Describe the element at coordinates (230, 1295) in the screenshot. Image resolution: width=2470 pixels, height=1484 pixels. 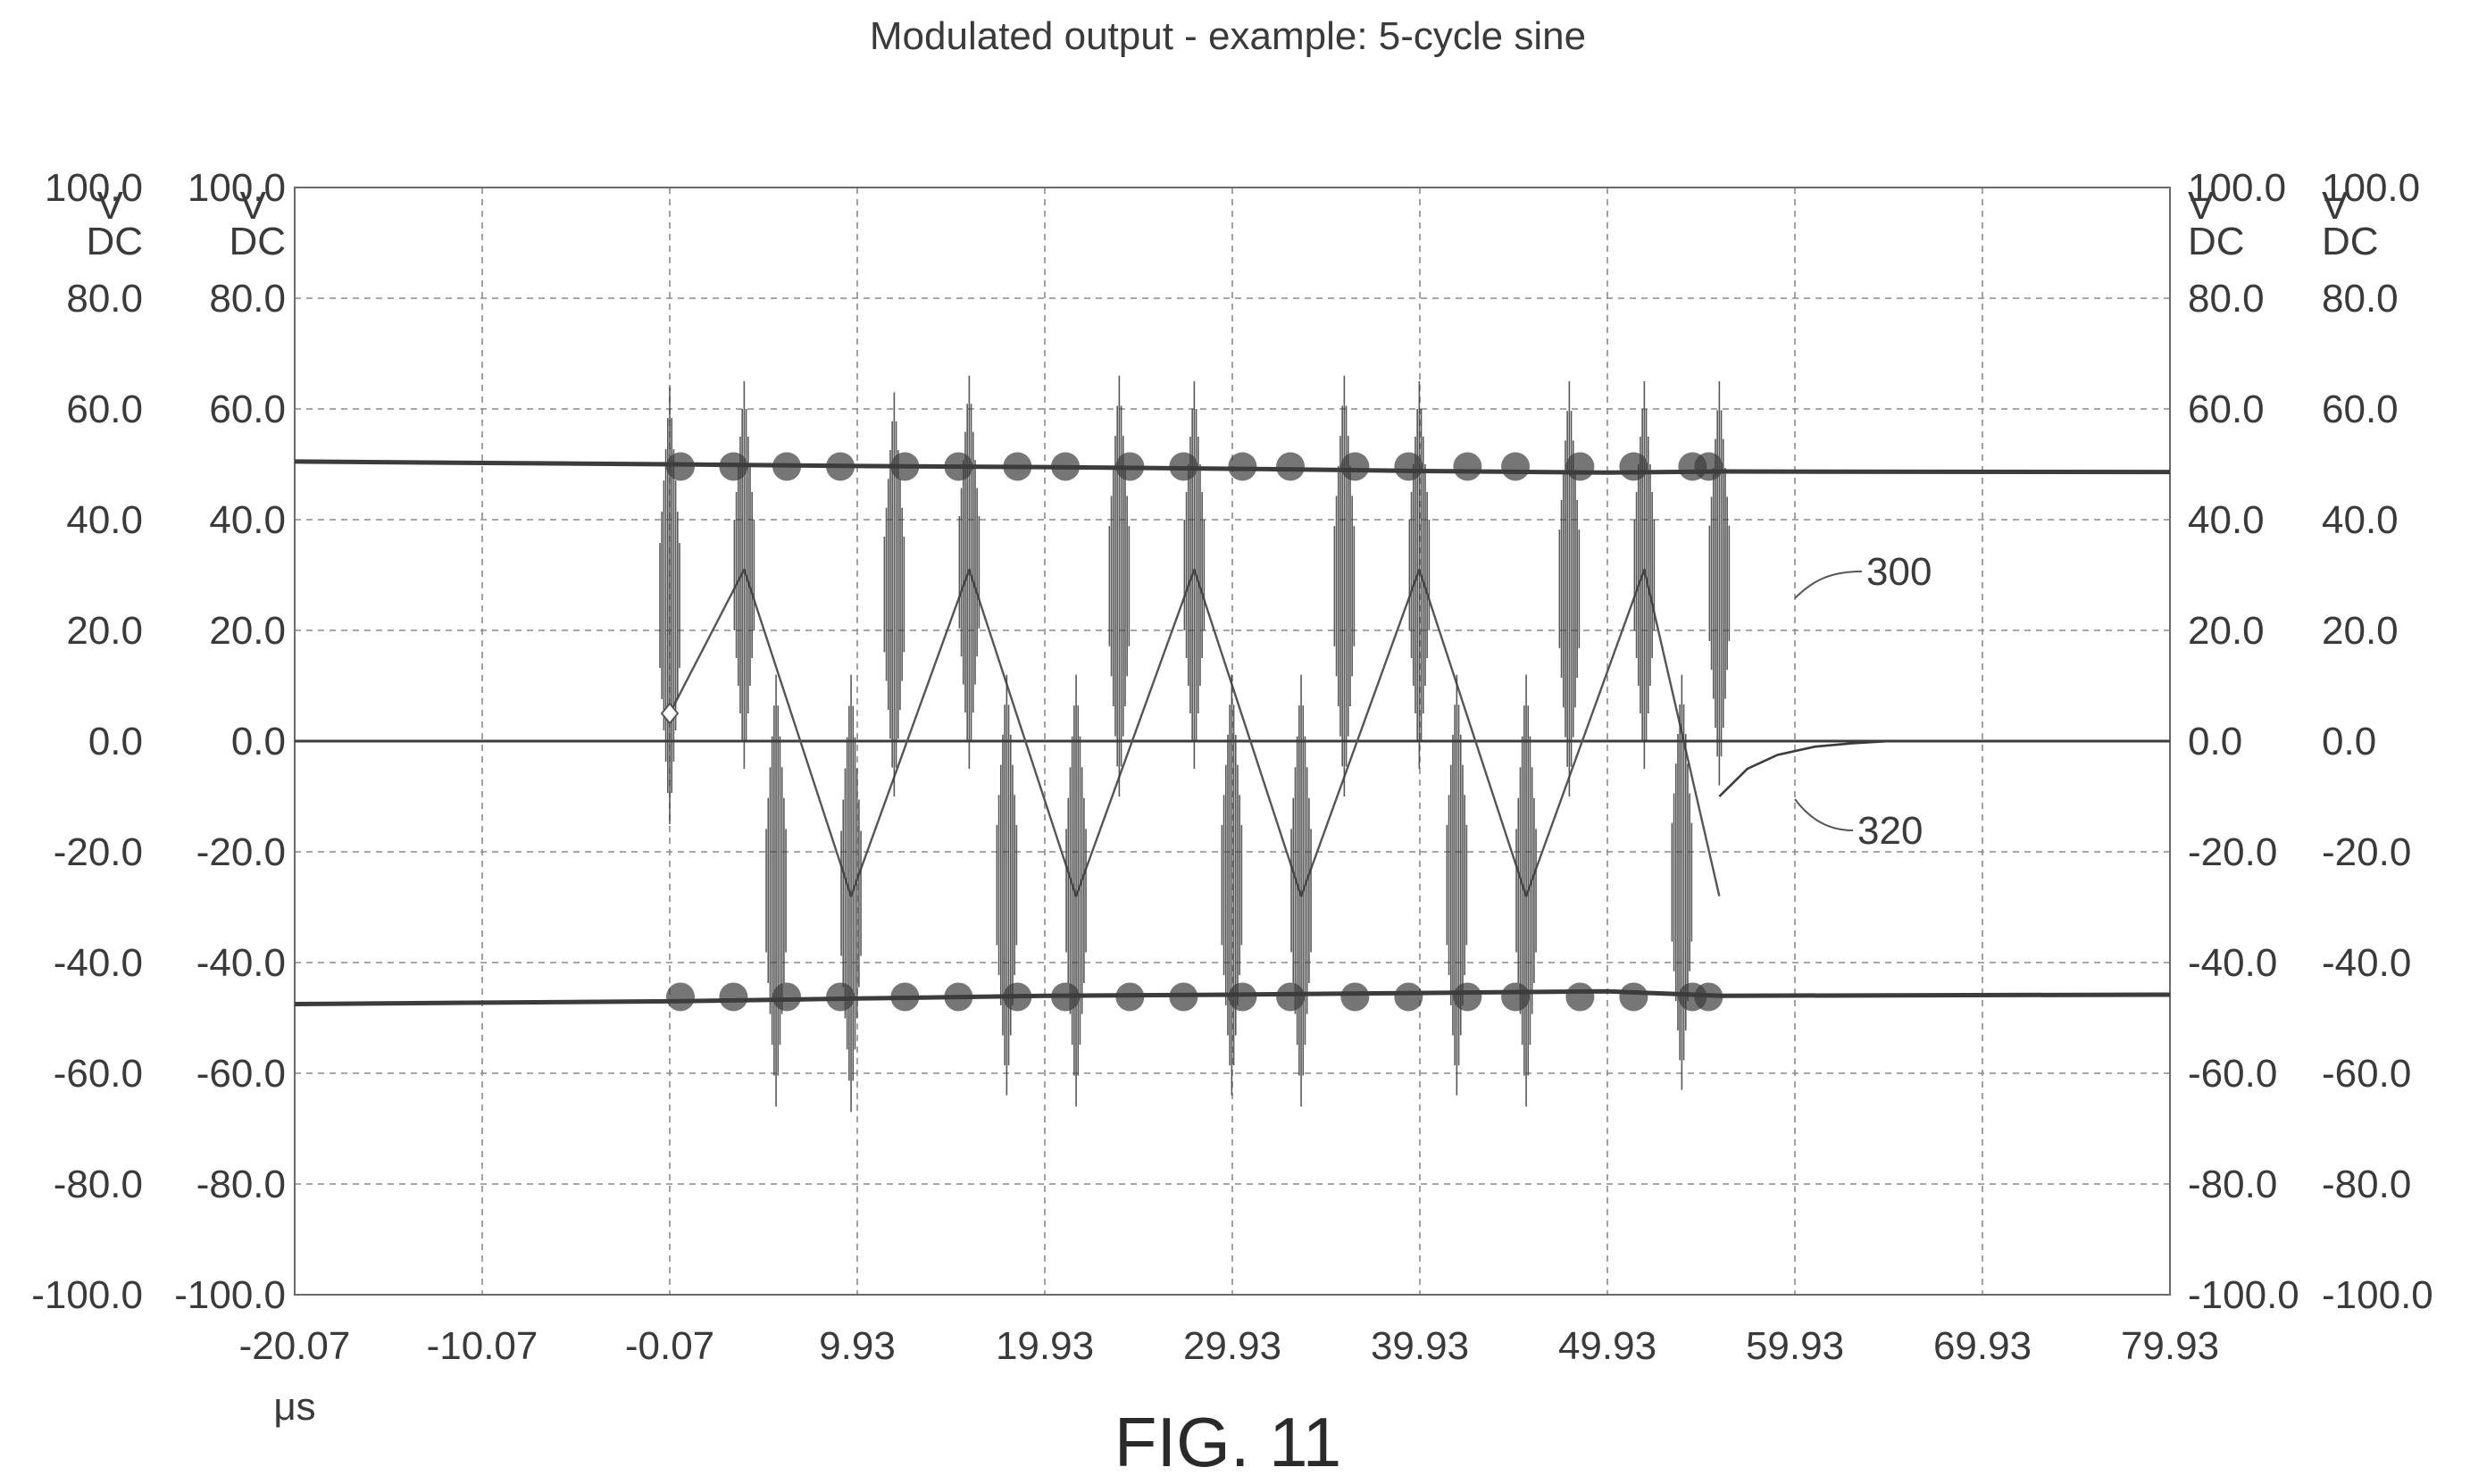
I see `y-tick-label-left: -100.0` at that location.